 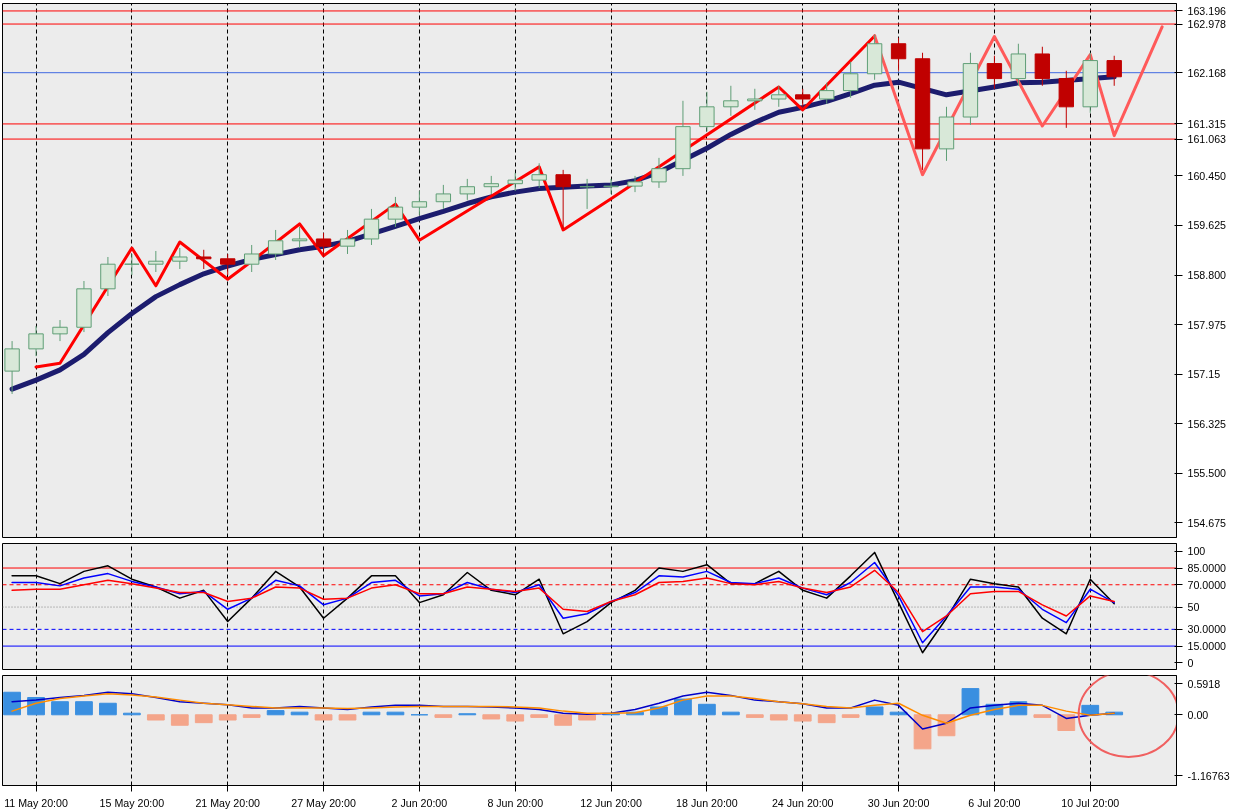 I want to click on x-tick-label: 15 May 20:00, so click(x=132, y=802).